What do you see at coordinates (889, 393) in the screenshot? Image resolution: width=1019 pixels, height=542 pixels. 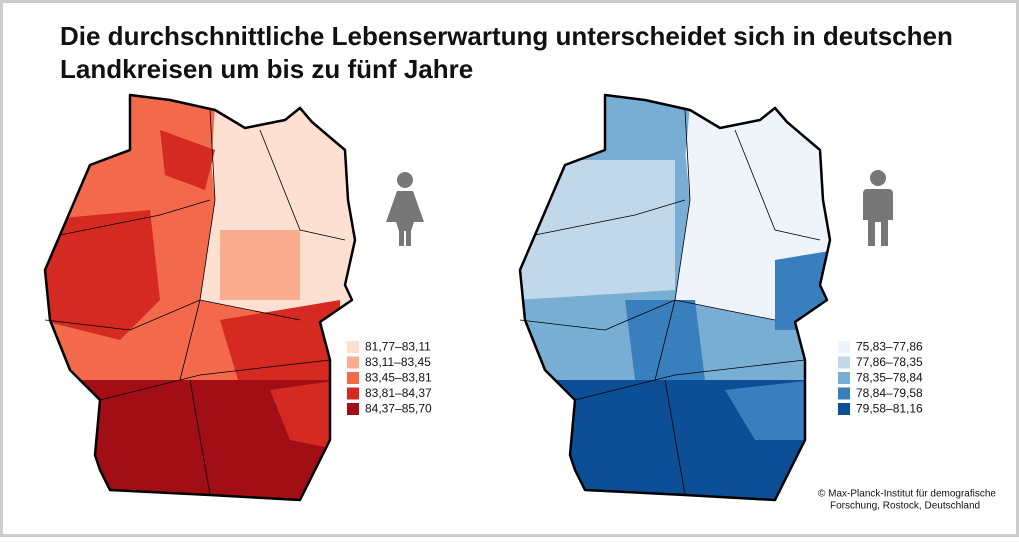 I see `legend-label: 78,84–79,58` at bounding box center [889, 393].